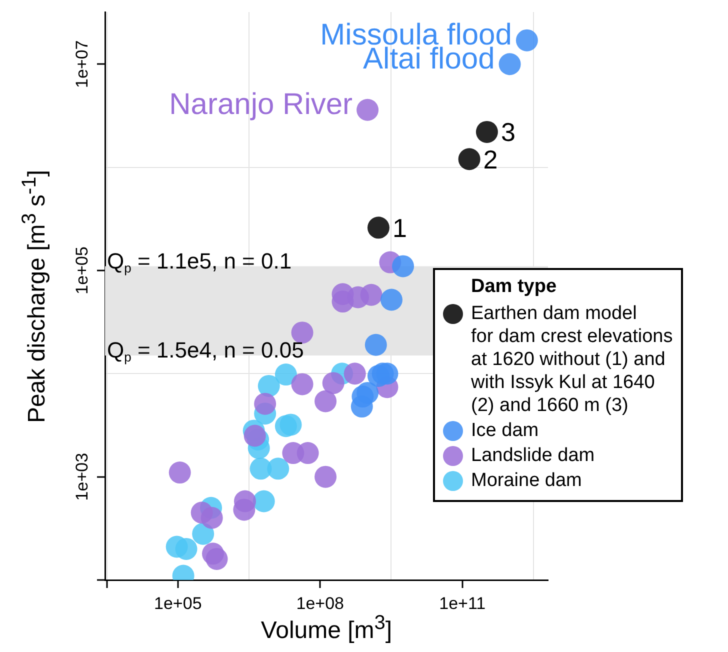  I want to click on legend-label: Moraine dam, so click(526, 480).